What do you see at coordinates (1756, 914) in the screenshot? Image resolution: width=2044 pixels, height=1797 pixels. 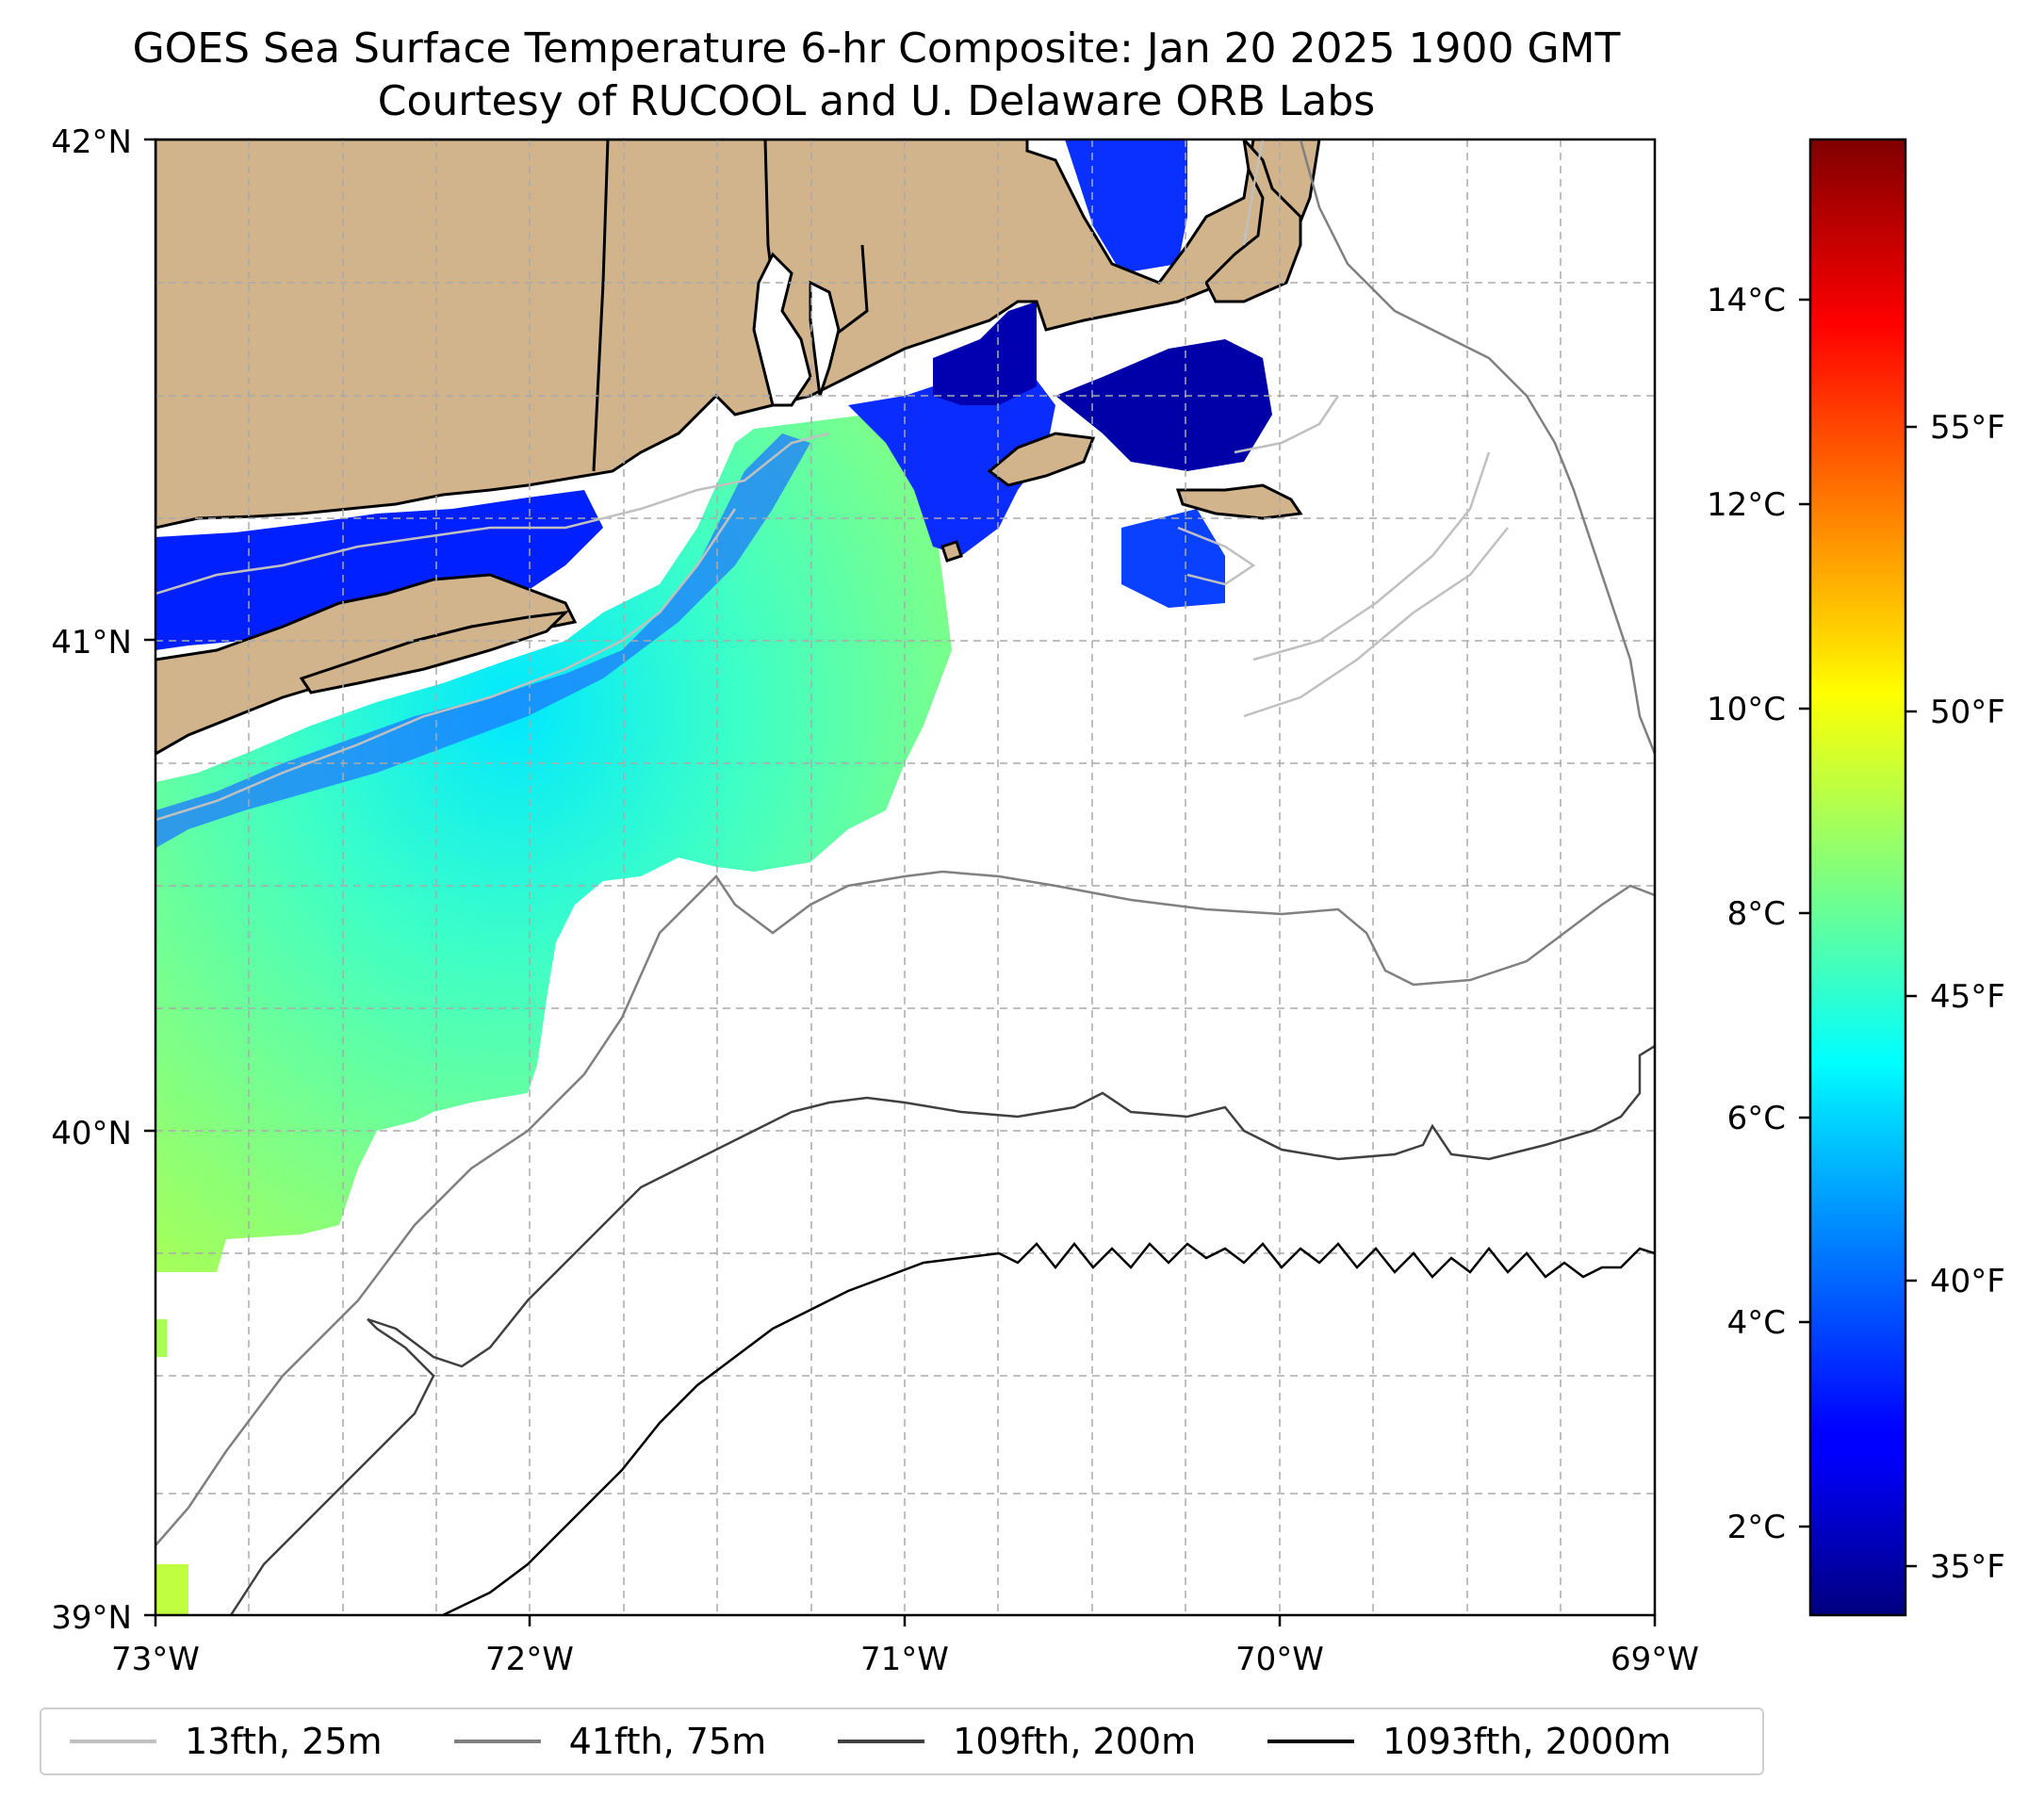 I see `colorbar-celsius-label: 8°C` at bounding box center [1756, 914].